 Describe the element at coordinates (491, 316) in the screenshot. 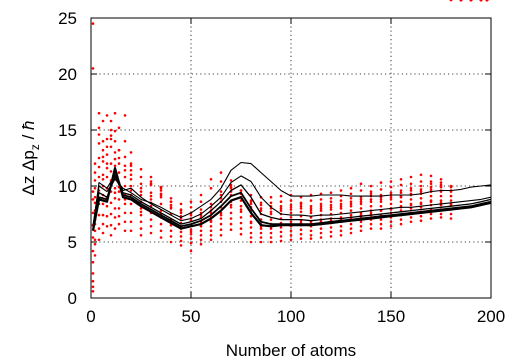

I see `x-tick-label: 200` at that location.